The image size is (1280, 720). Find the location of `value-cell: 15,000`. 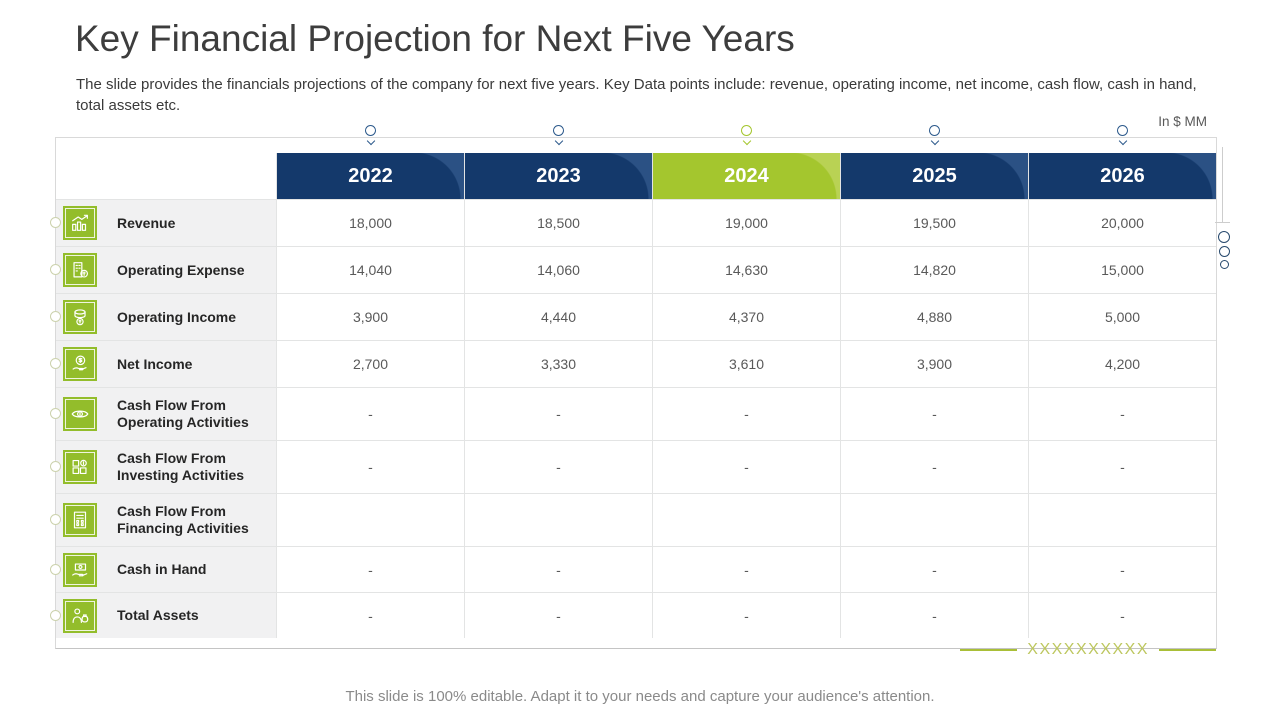

value-cell: 15,000 is located at coordinates (1122, 270).